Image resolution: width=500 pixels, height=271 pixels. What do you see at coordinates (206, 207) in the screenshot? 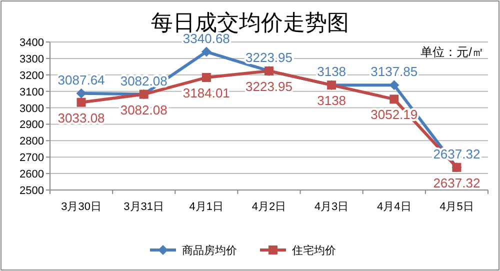
I see `x-tick-label: 4月1日` at bounding box center [206, 207].